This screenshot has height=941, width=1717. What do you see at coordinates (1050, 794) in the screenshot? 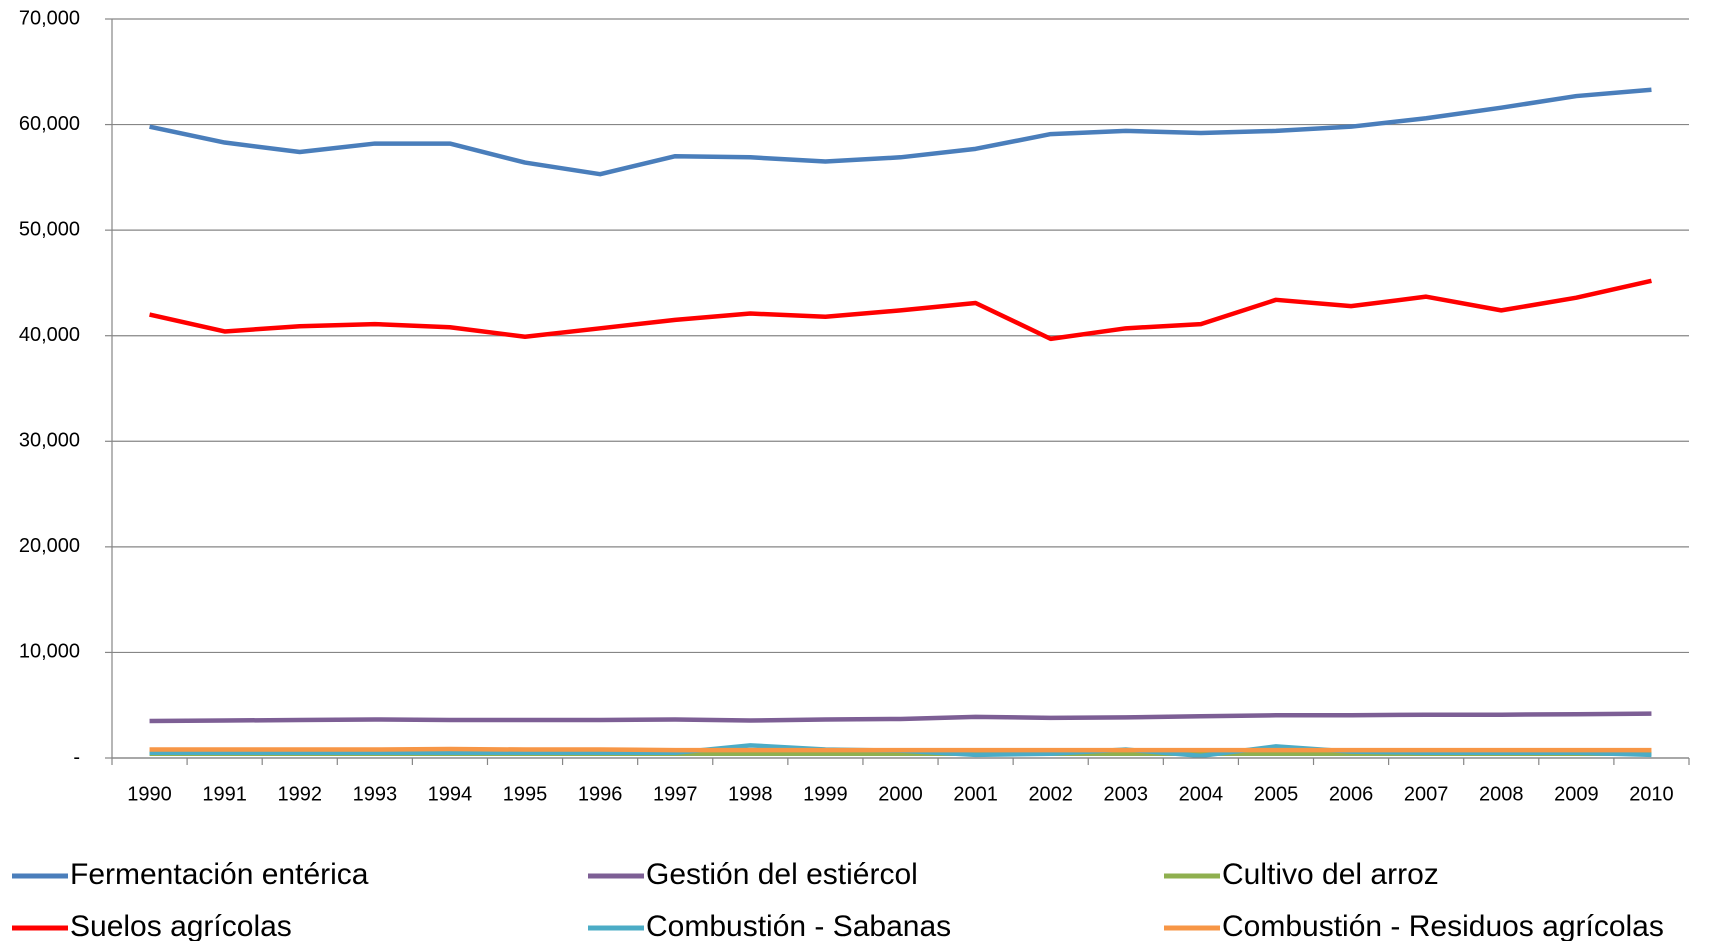
I see `x-tick-label: 2002` at bounding box center [1050, 794].